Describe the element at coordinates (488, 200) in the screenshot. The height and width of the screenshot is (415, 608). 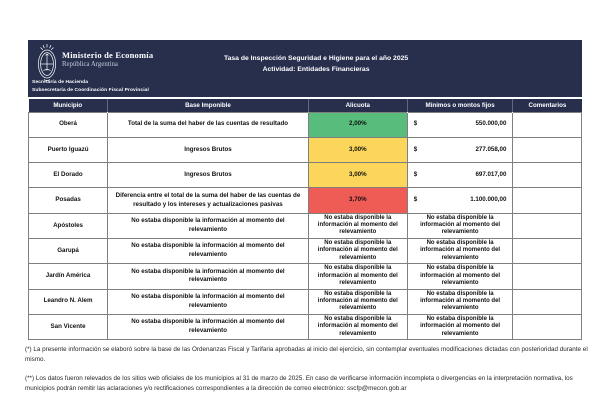
I see `monto-amount: 1.100.000,00` at that location.